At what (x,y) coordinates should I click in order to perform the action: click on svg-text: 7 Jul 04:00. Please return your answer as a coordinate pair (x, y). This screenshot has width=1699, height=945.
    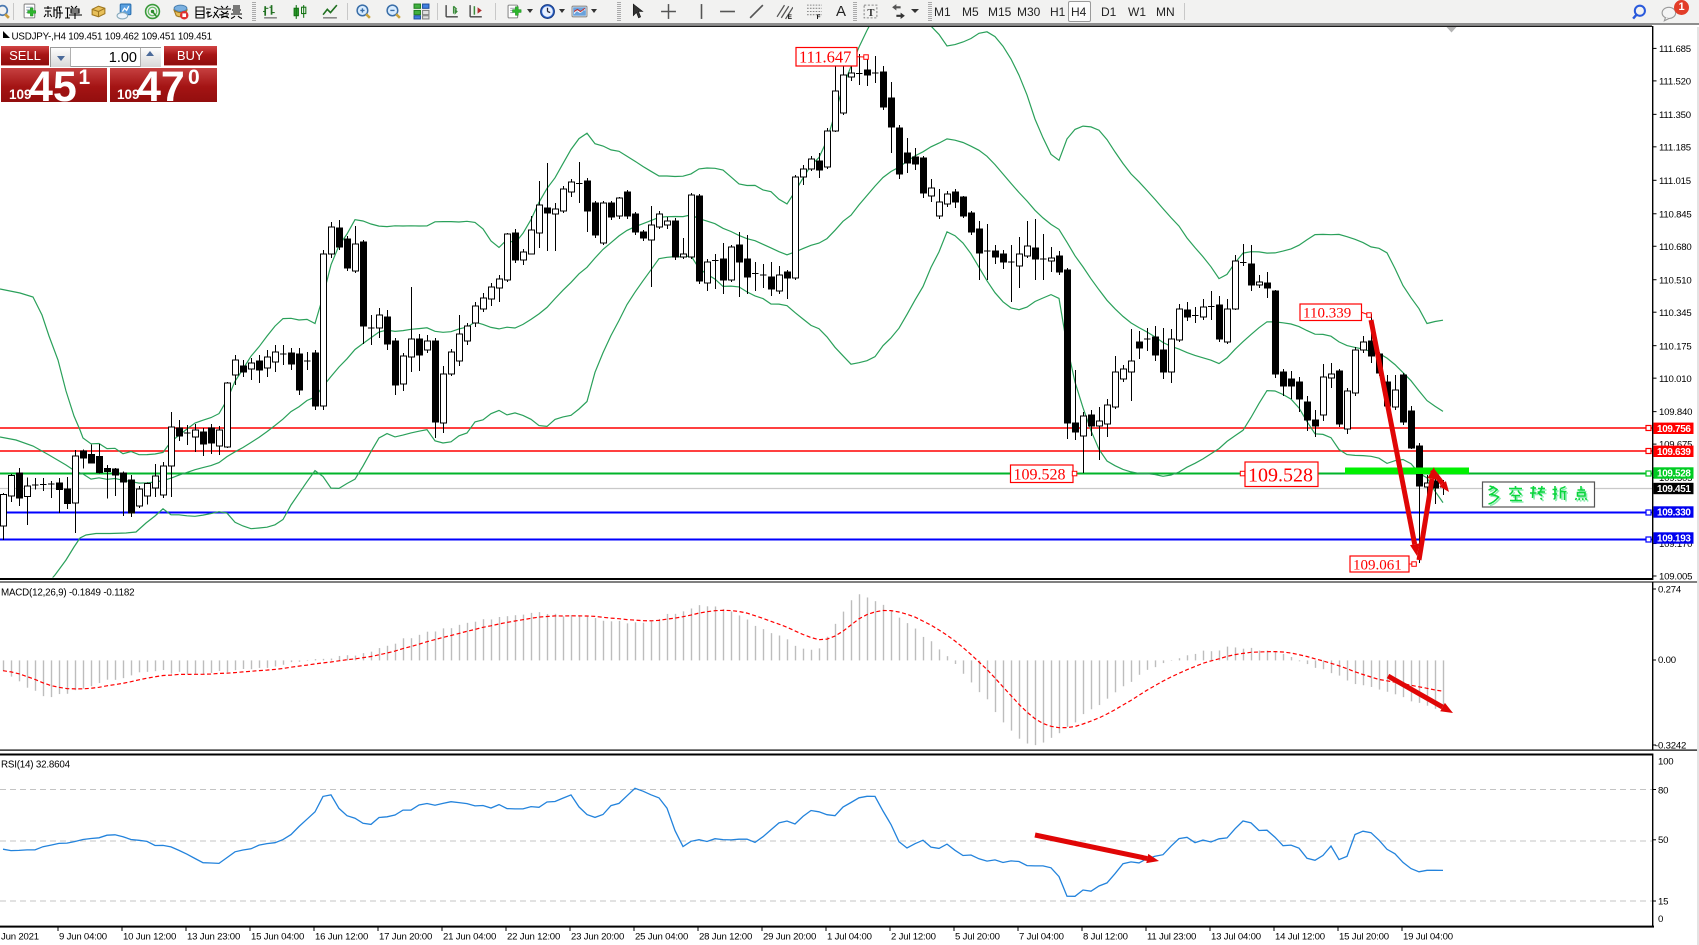
    Looking at the image, I should click on (1041, 937).